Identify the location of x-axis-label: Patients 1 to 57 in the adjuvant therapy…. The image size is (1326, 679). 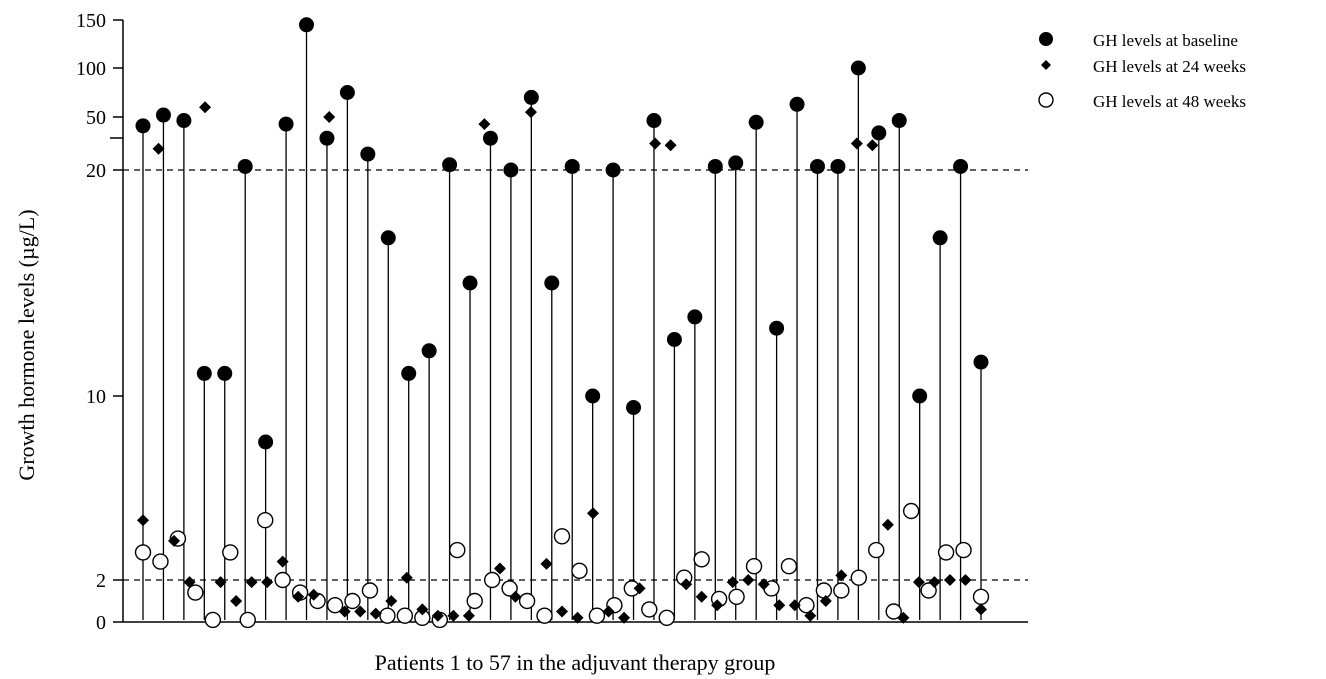
(575, 662).